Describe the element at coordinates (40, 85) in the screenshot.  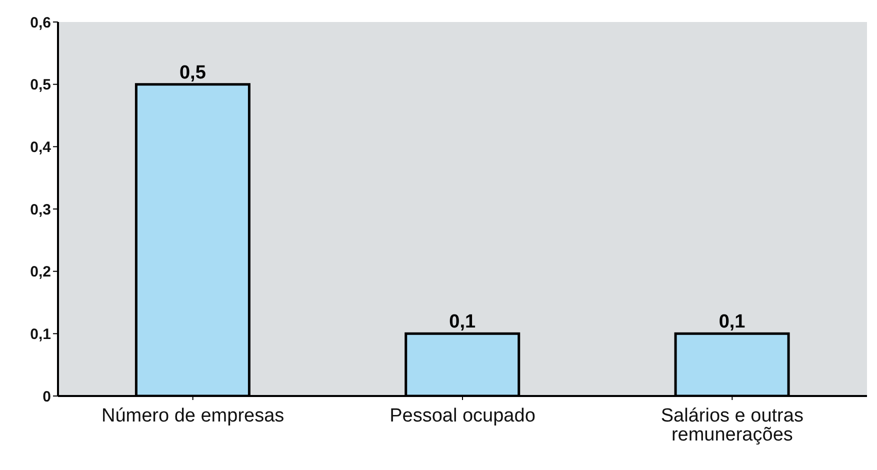
I see `y-tick-label: 0,5` at that location.